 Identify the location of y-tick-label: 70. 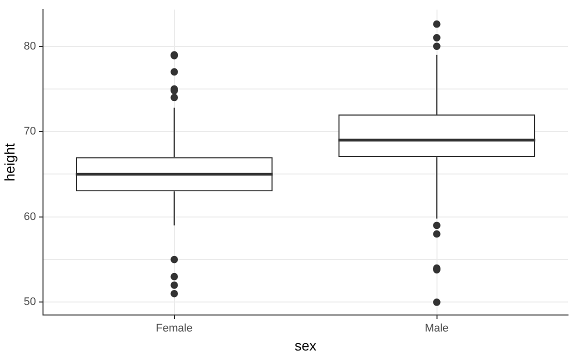
(30, 132).